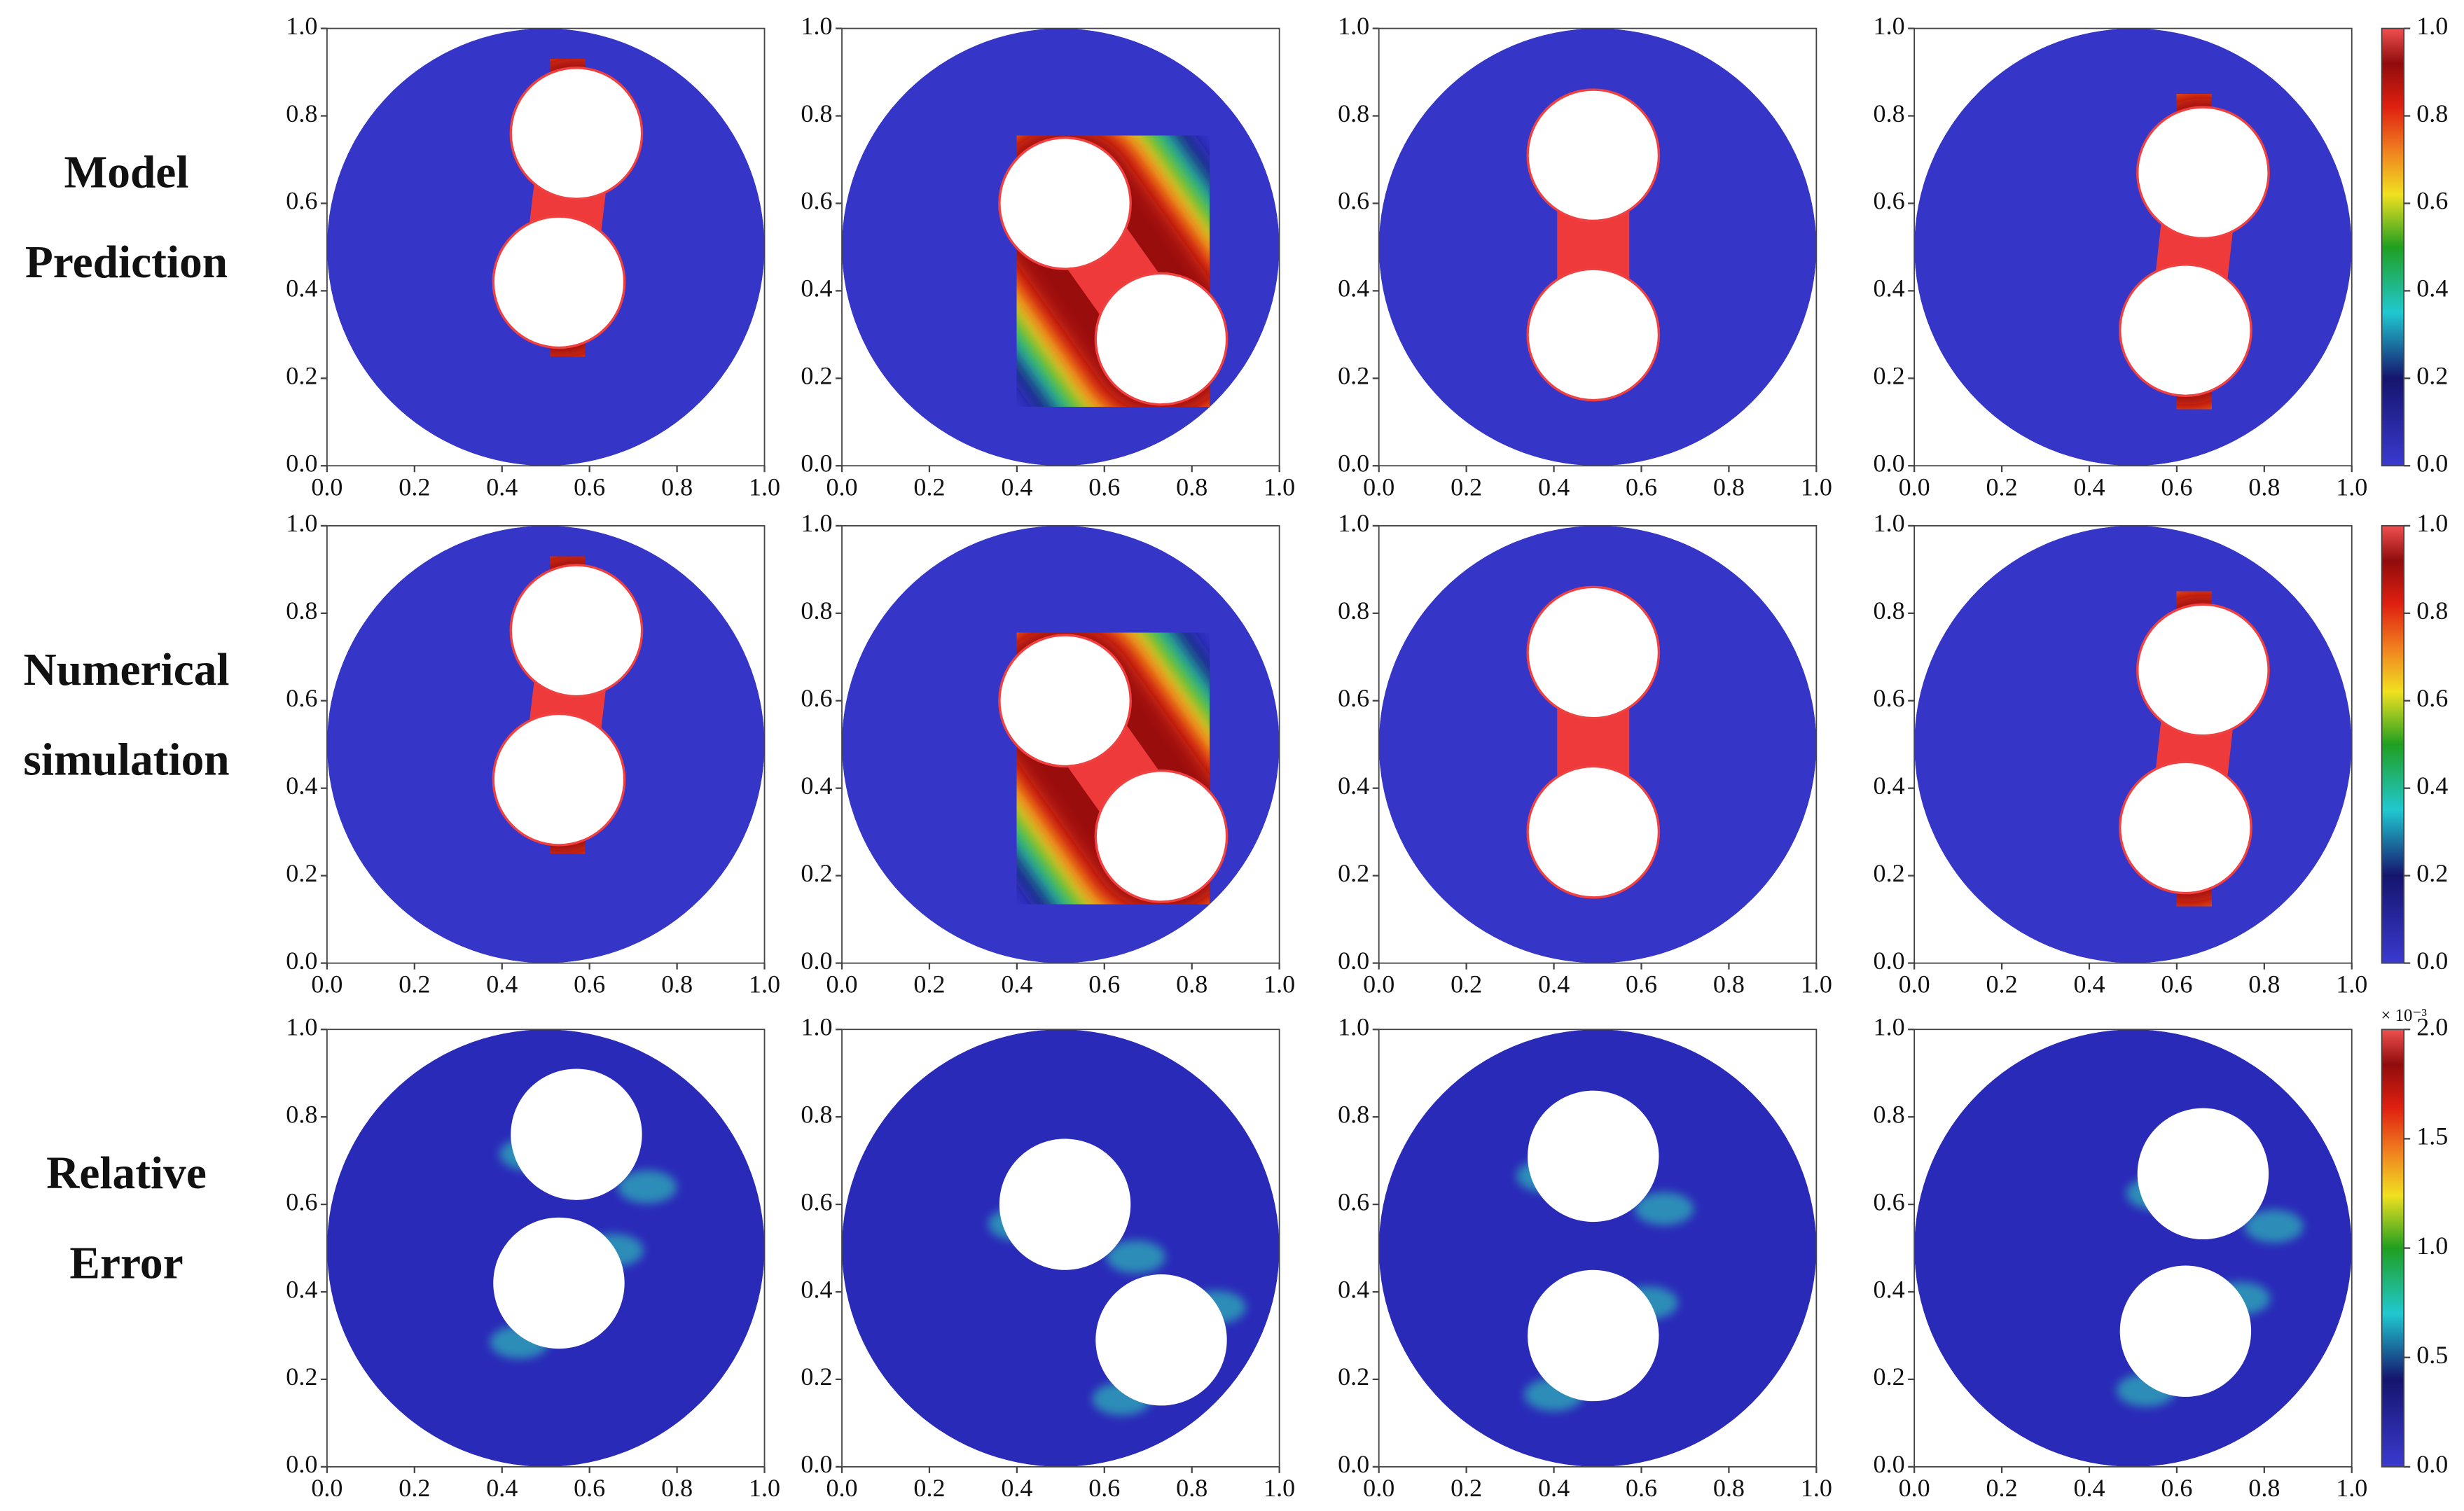 Image resolution: width=2464 pixels, height=1511 pixels. What do you see at coordinates (2432, 288) in the screenshot?
I see `colorbar-tick-label: 0.4` at bounding box center [2432, 288].